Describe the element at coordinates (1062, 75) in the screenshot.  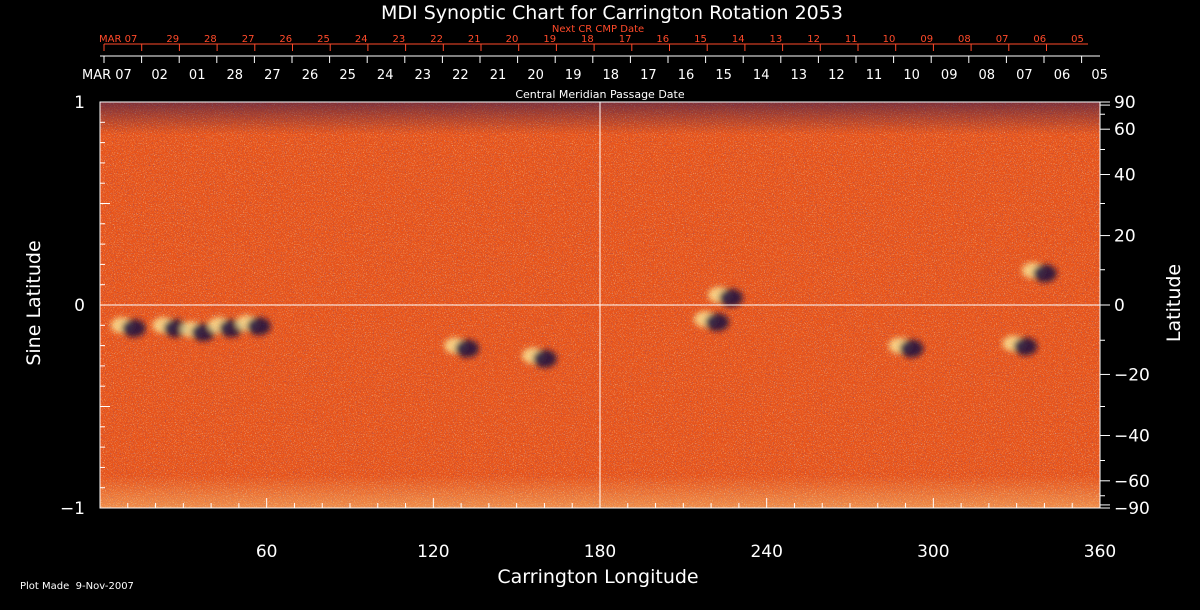
I see `cmp-date-label: 06` at that location.